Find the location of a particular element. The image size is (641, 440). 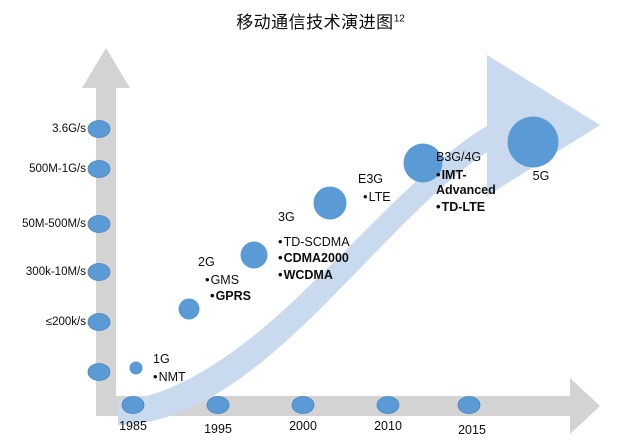

y-tick-label-1: 500M-1G/s is located at coordinates (57, 169).